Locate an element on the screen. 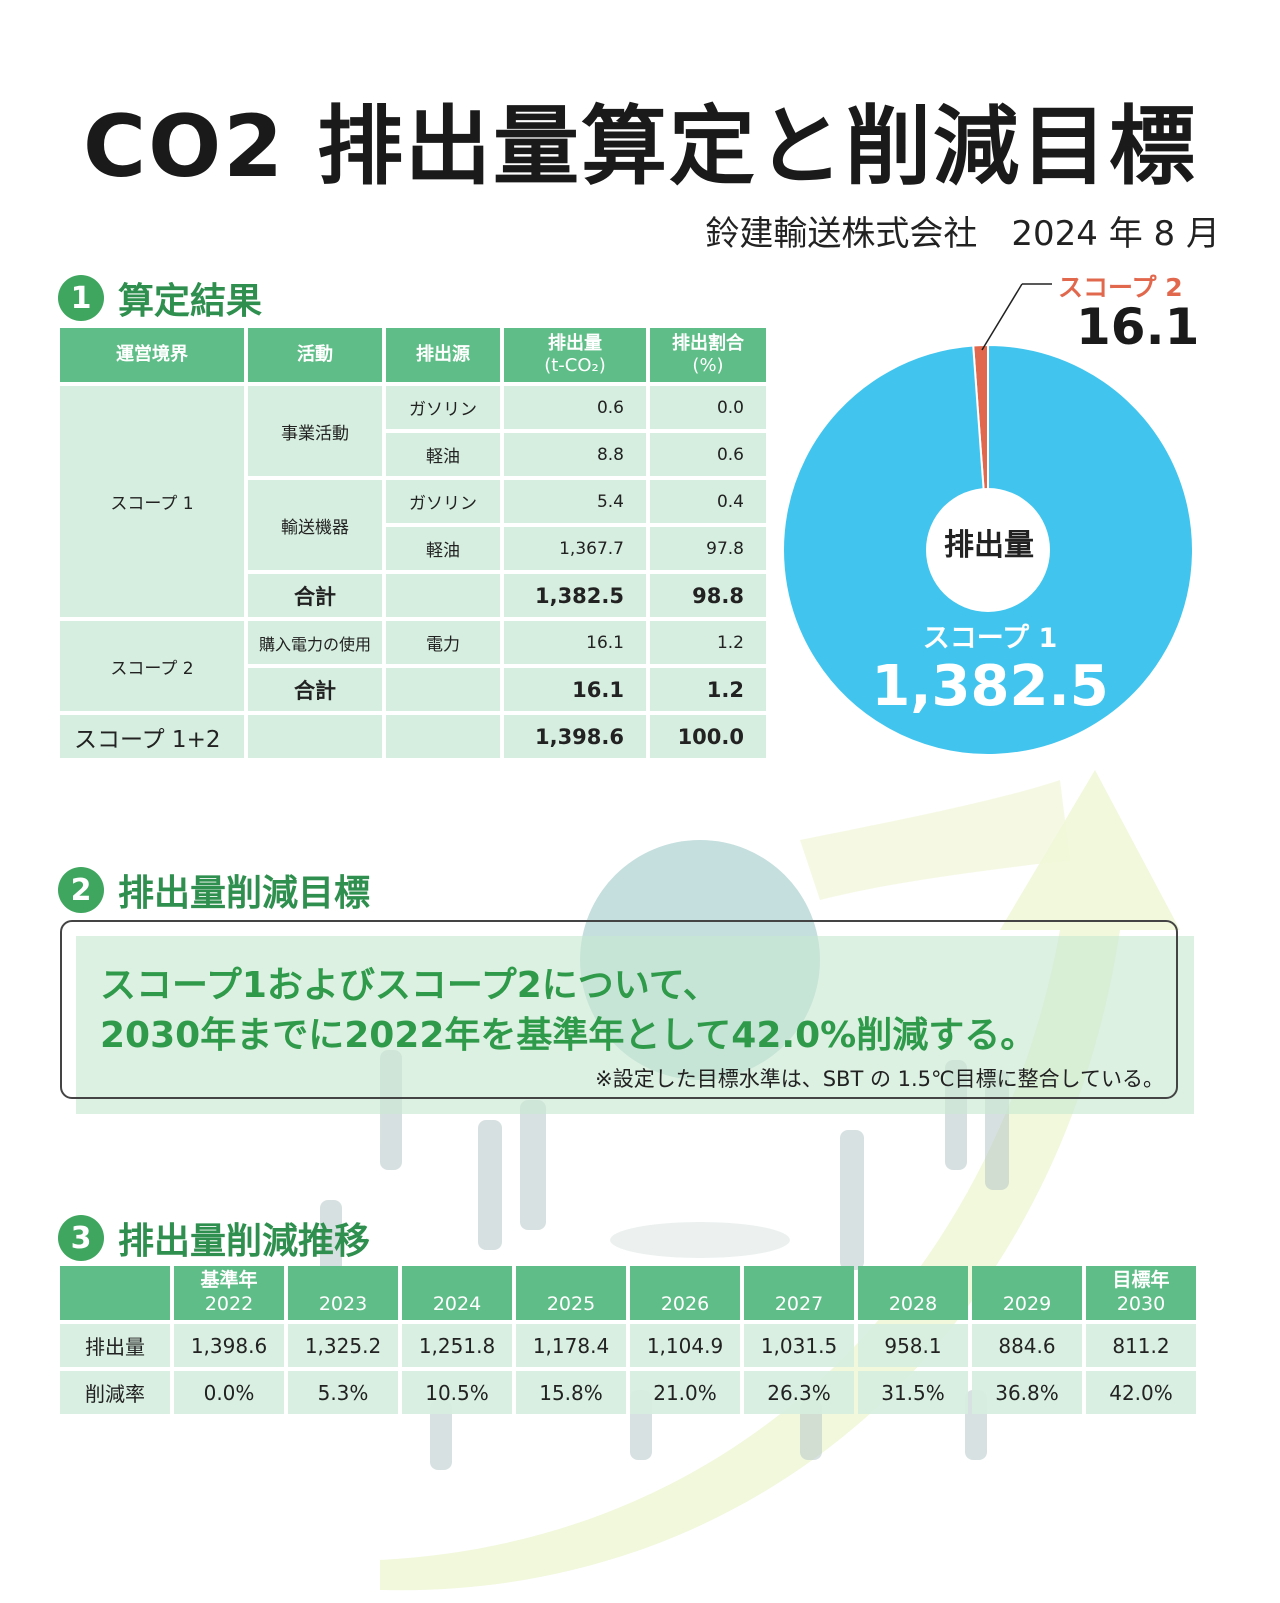  goal-year-label: 目標年 is located at coordinates (1141, 1280).